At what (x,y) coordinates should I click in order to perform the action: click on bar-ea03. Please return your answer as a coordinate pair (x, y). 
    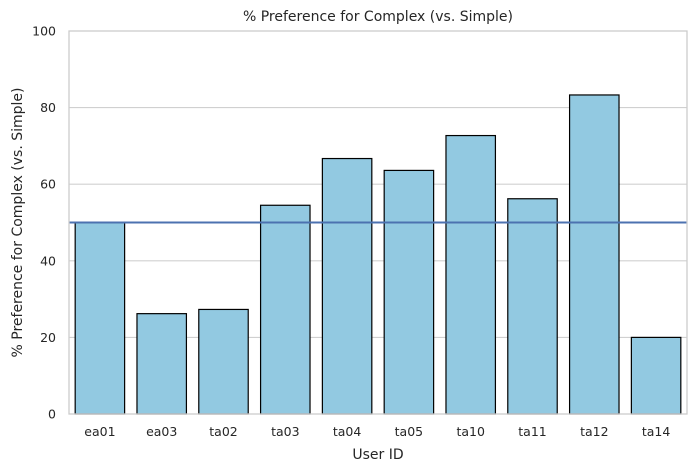
    Looking at the image, I should click on (162, 364).